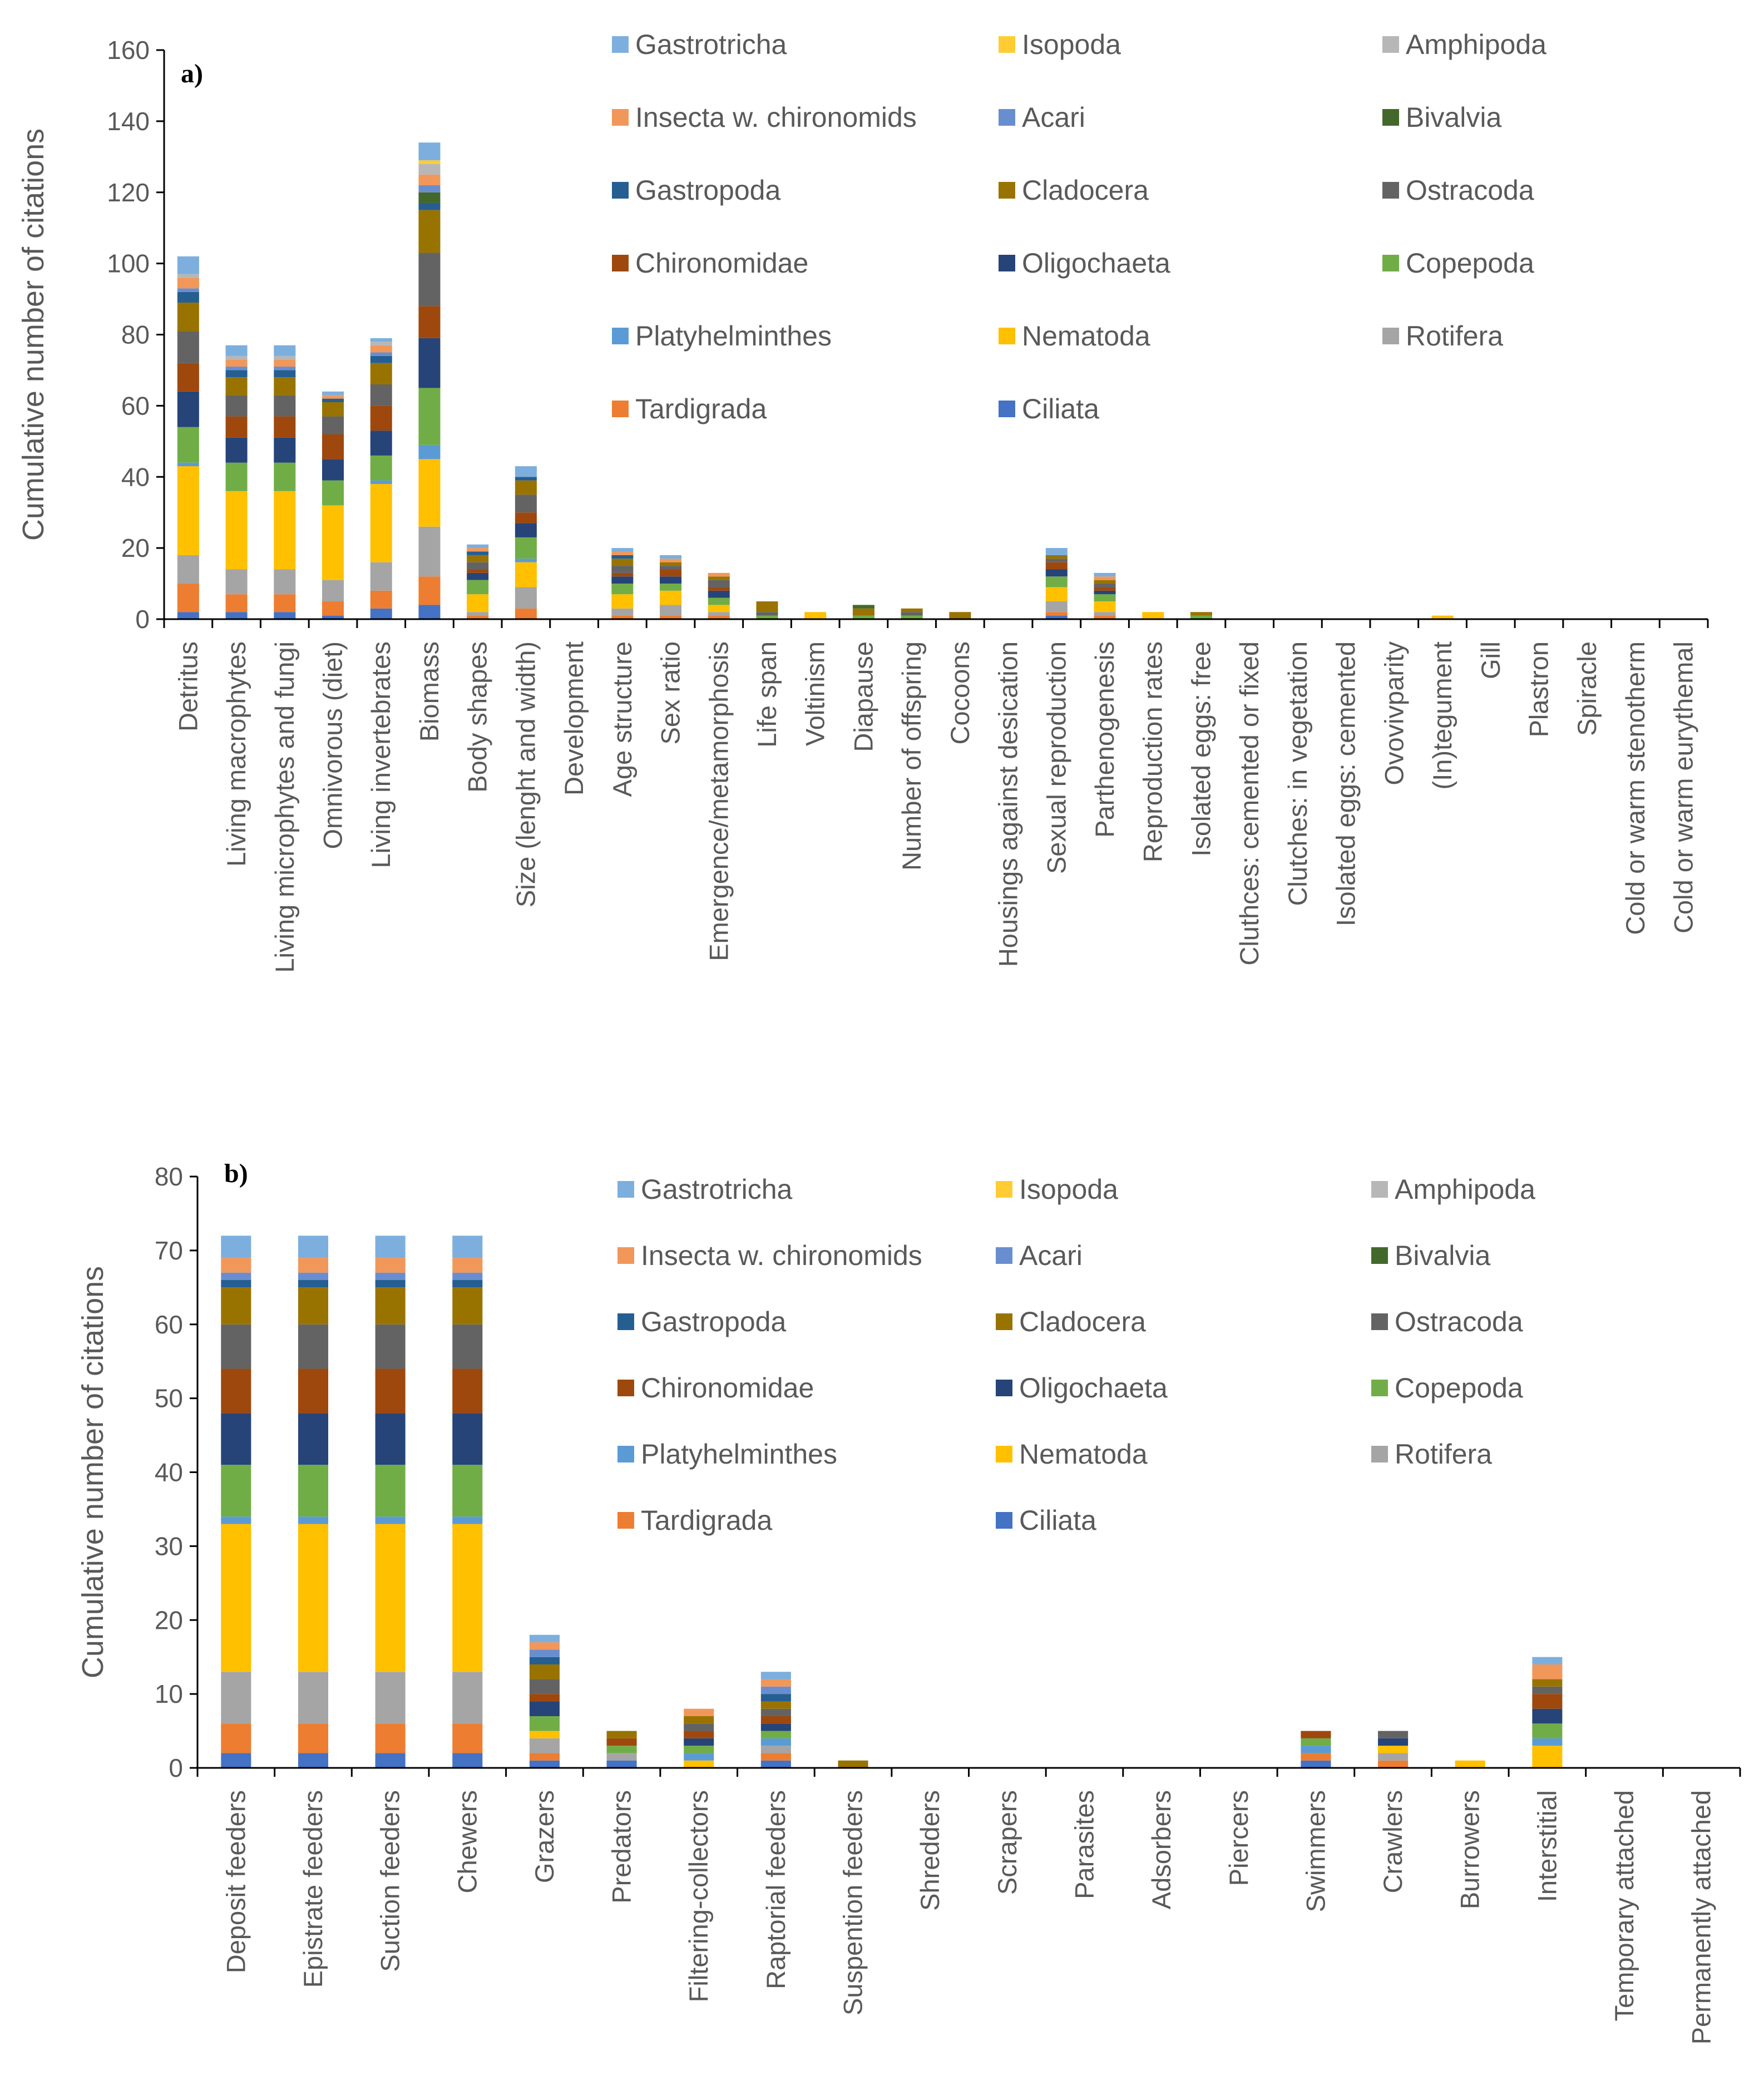 This screenshot has height=2100, width=1764. I want to click on panel-a-legend-label-isopoda: Isopoda, so click(1071, 44).